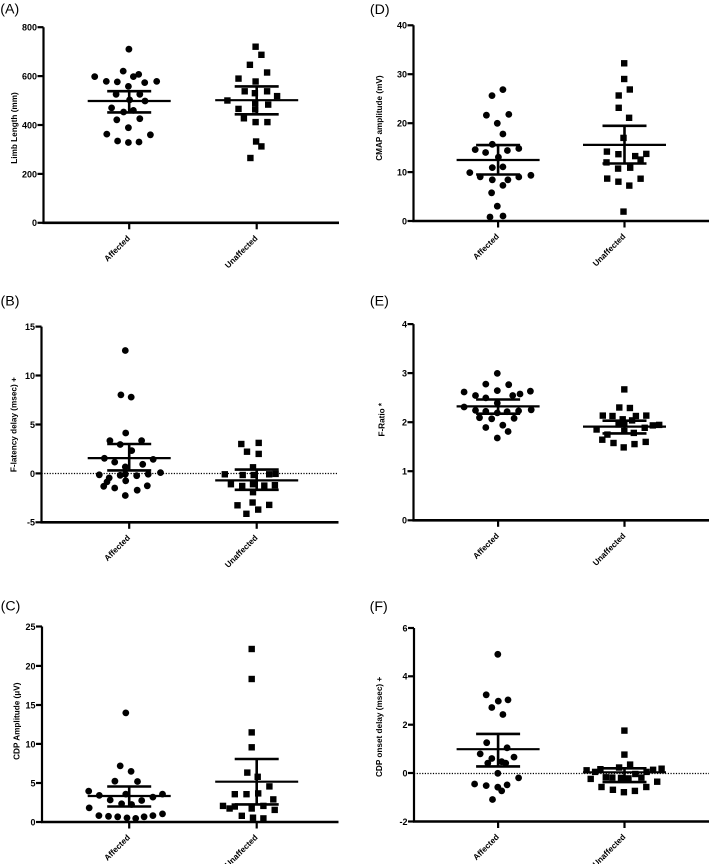 This screenshot has width=709, height=864. Describe the element at coordinates (29, 125) in the screenshot. I see `svg-text: 400` at that location.